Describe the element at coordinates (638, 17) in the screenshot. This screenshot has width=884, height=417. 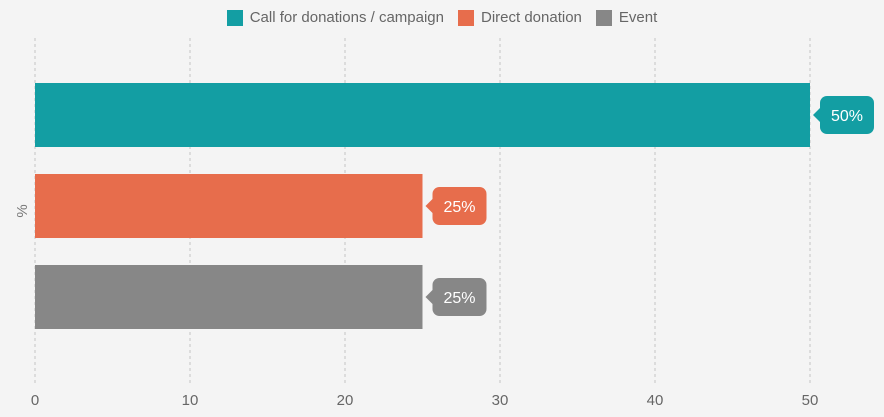
I see `legend-label: Event` at that location.